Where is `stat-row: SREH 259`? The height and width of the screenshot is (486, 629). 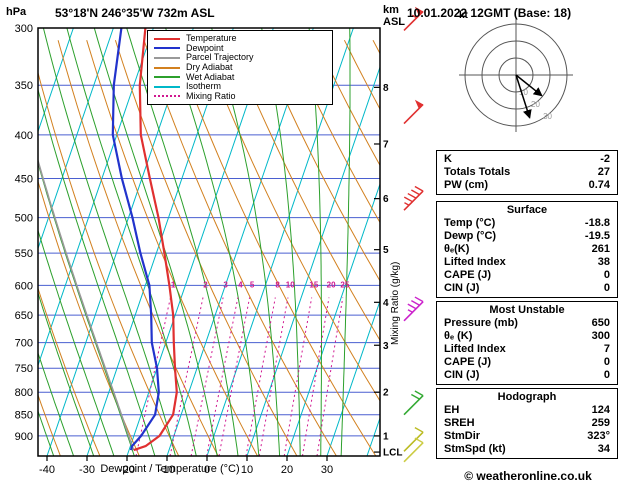 stat-row: SREH 259 is located at coordinates (527, 423).